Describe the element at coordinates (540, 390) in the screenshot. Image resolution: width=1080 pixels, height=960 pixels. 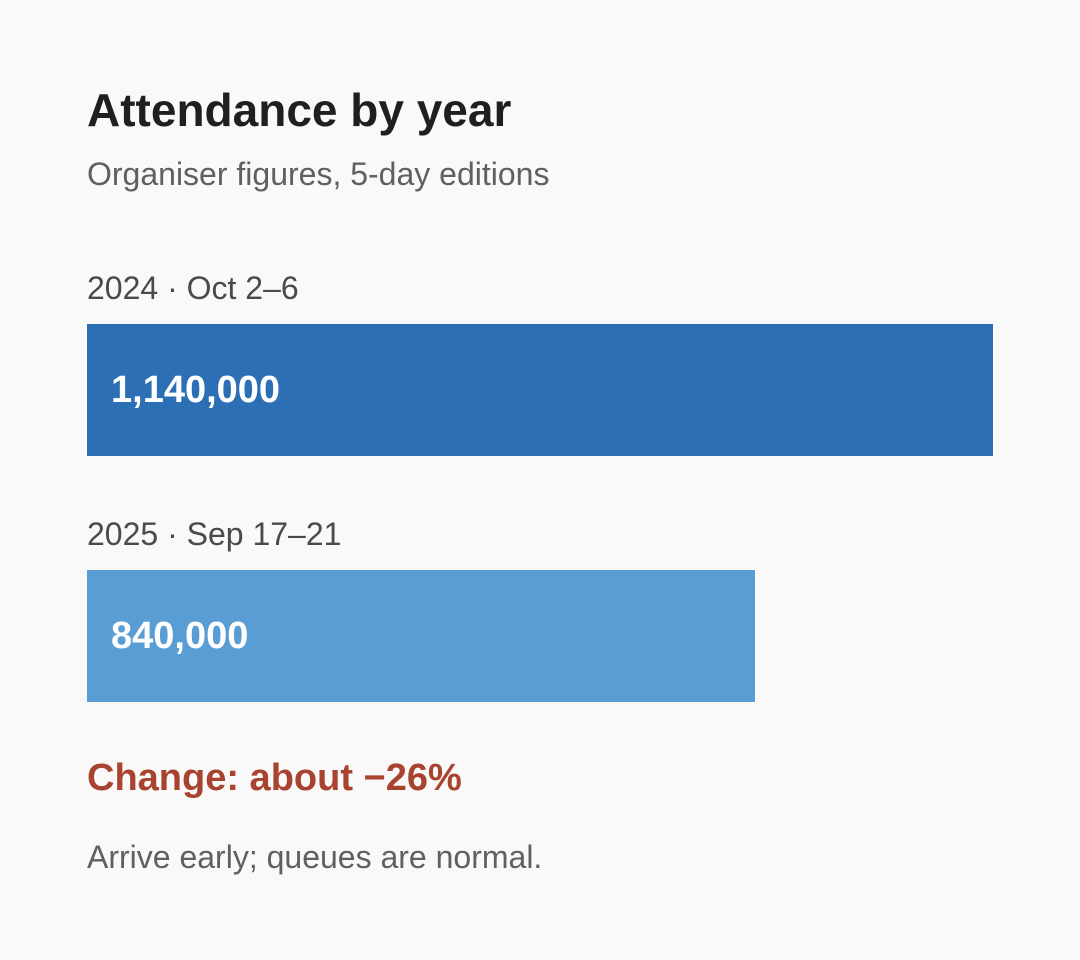
I see `bar-2024: 1,140,000` at that location.